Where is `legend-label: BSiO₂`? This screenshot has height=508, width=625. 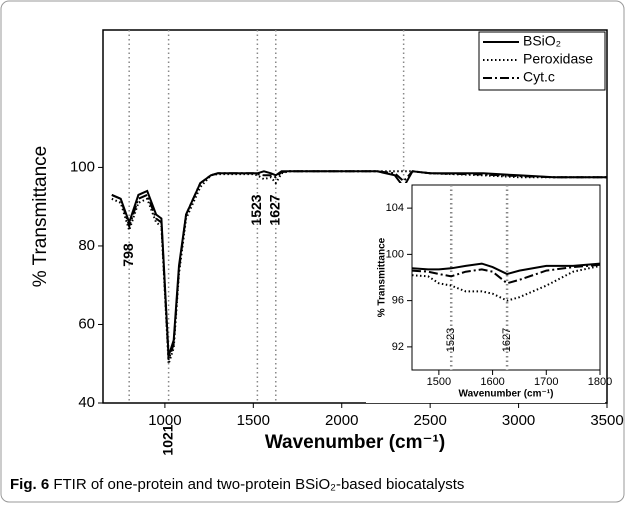
legend-label: BSiO₂ is located at coordinates (542, 41).